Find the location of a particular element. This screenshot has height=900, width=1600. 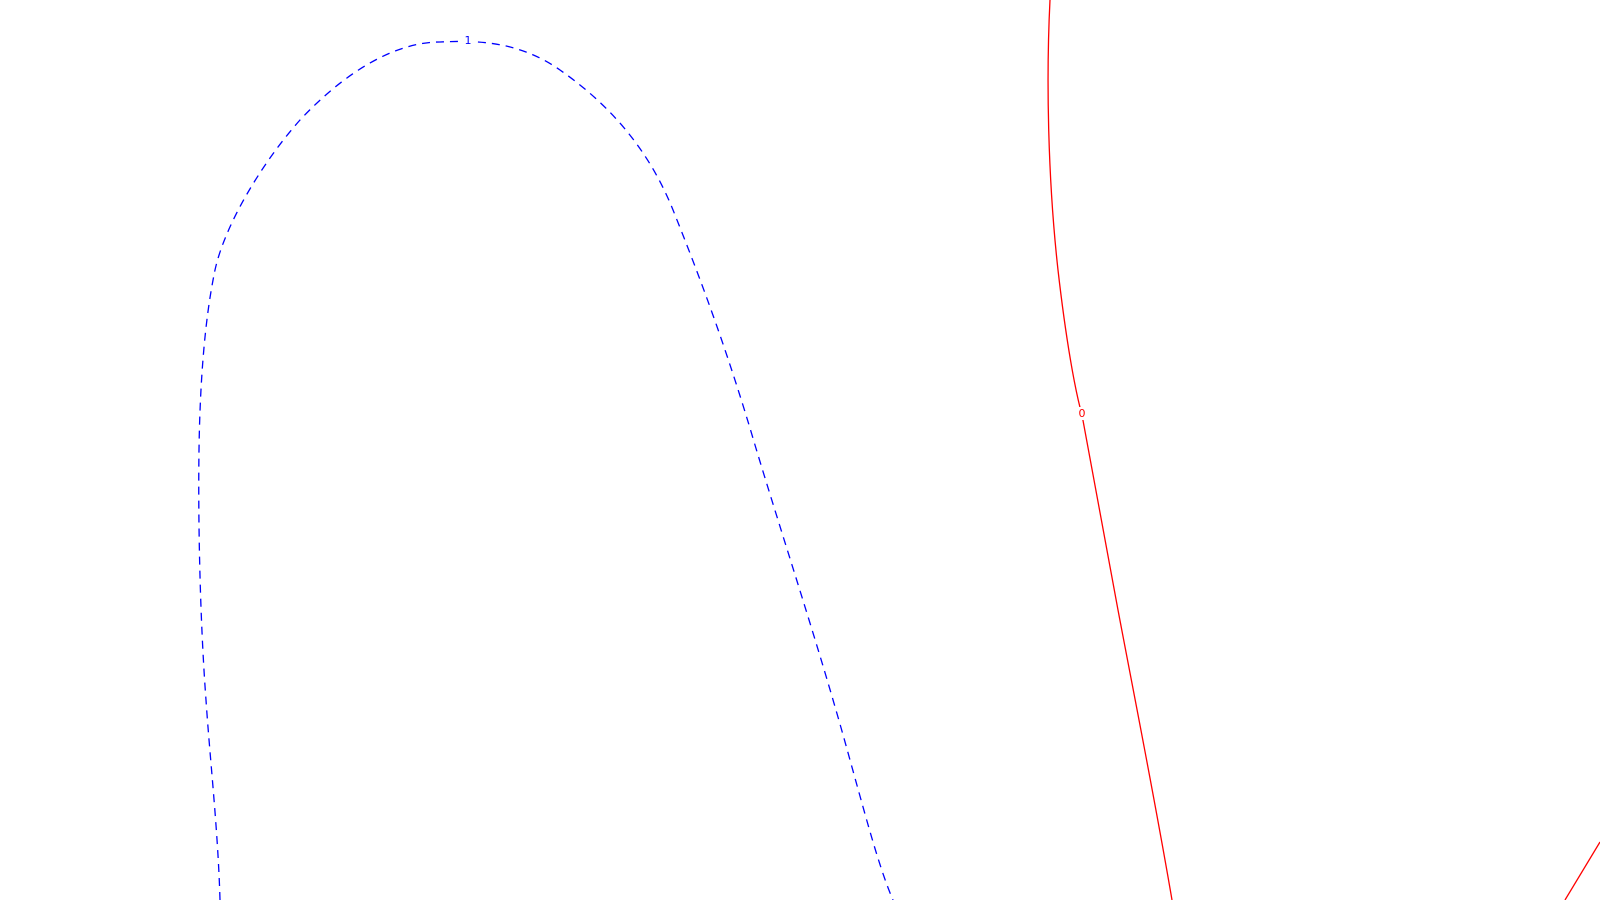

contour-1-label-backdrop is located at coordinates (468, 40).